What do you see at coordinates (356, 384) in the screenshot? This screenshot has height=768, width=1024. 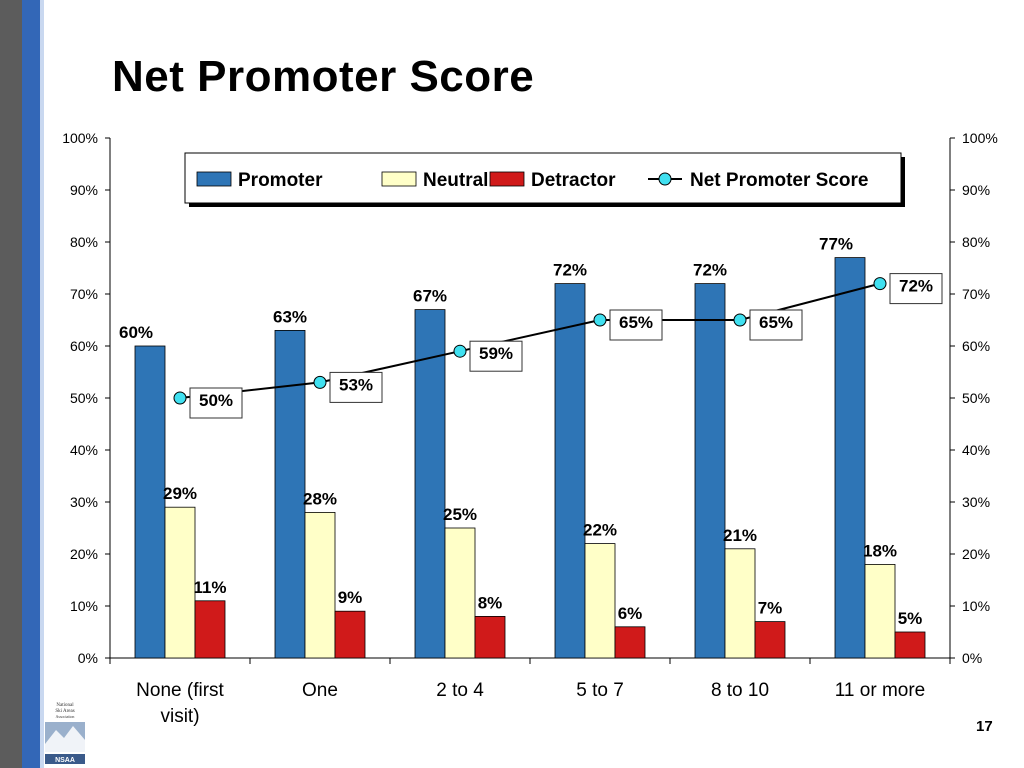 I see `nps-data-label: 53%` at bounding box center [356, 384].